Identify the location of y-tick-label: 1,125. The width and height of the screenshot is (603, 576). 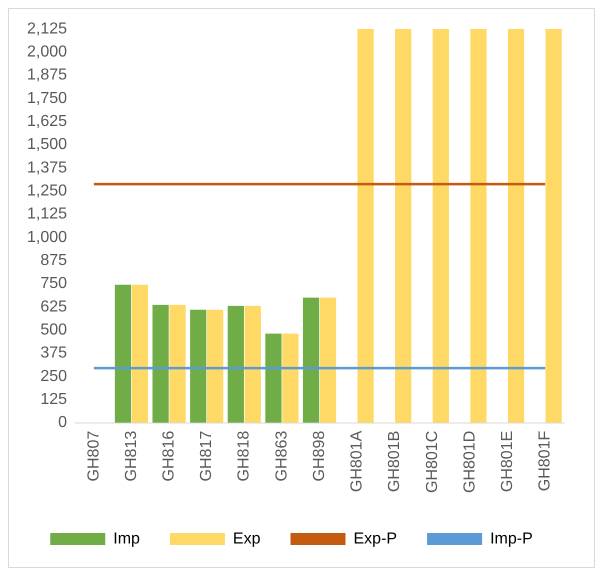
(47, 214).